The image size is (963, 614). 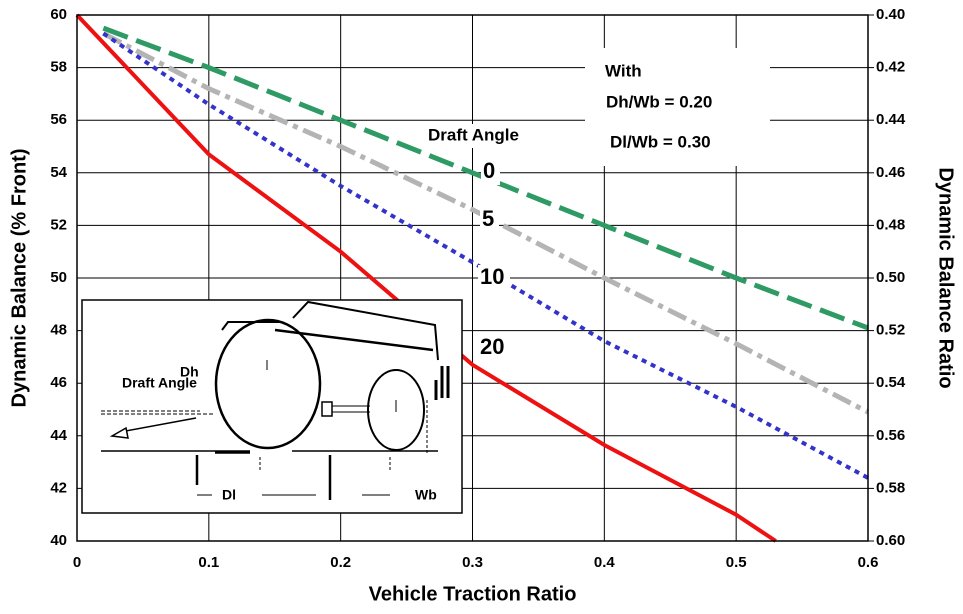 What do you see at coordinates (58, 172) in the screenshot?
I see `y-tick-label: 54` at bounding box center [58, 172].